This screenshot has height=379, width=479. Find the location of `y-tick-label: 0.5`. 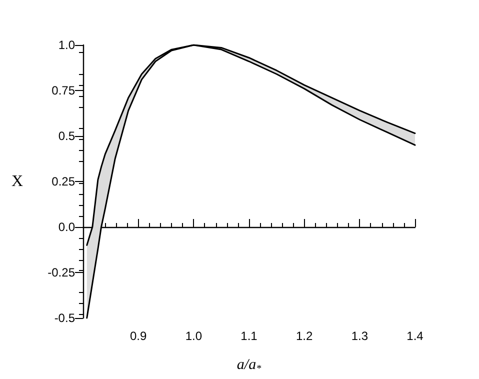

y-tick-label: 0.5 is located at coordinates (67, 136).